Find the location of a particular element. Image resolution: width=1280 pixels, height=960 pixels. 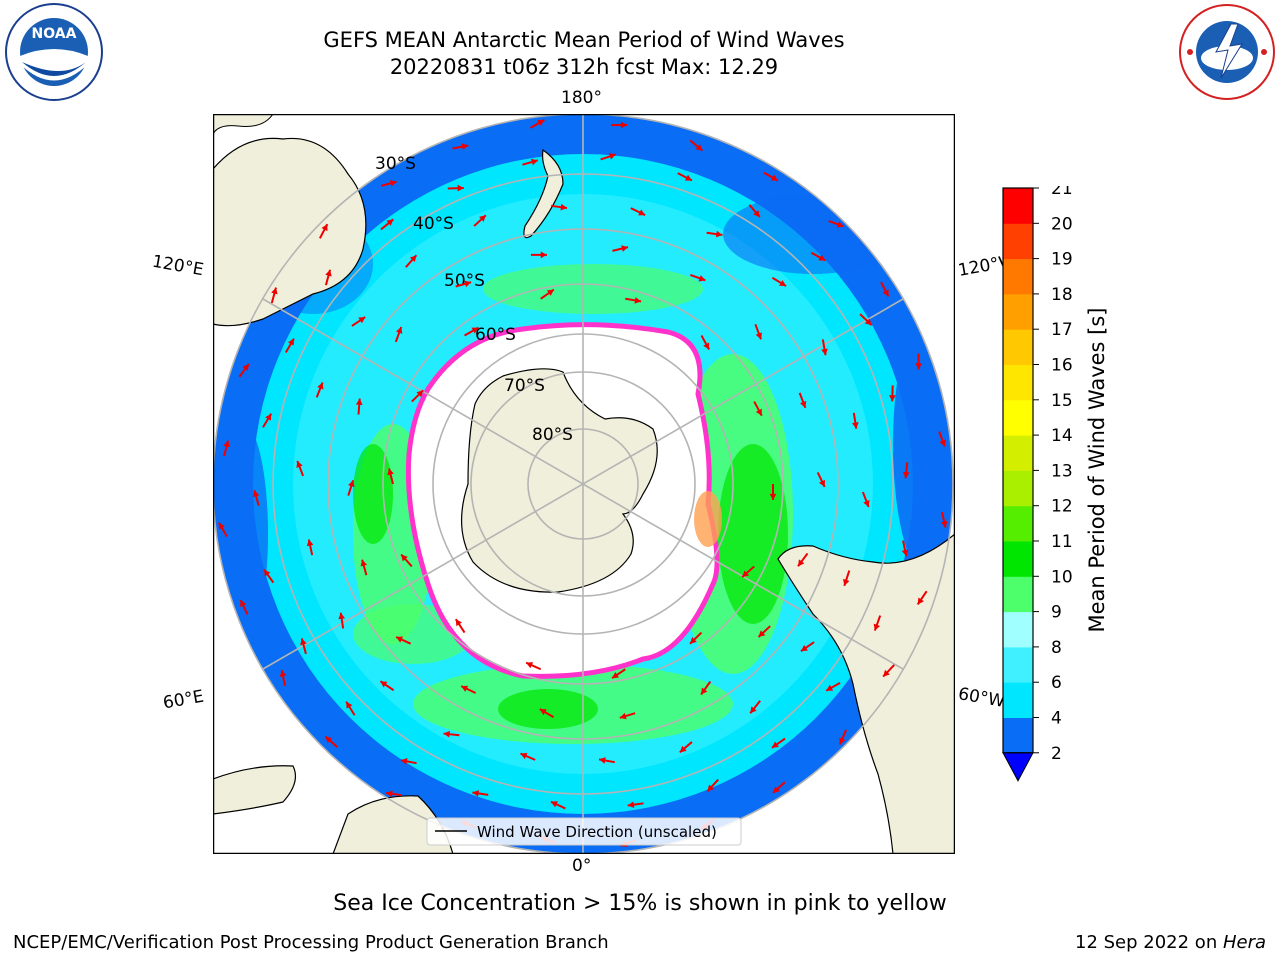

lat-label-40s: 40°S is located at coordinates (433, 224).